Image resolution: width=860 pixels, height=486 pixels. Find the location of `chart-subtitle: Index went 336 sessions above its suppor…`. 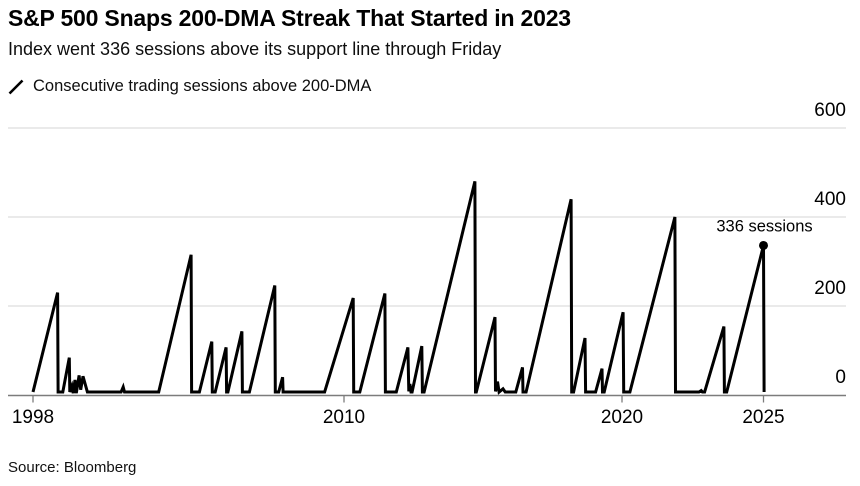

chart-subtitle: Index went 336 sessions above its suppor… is located at coordinates (255, 49).